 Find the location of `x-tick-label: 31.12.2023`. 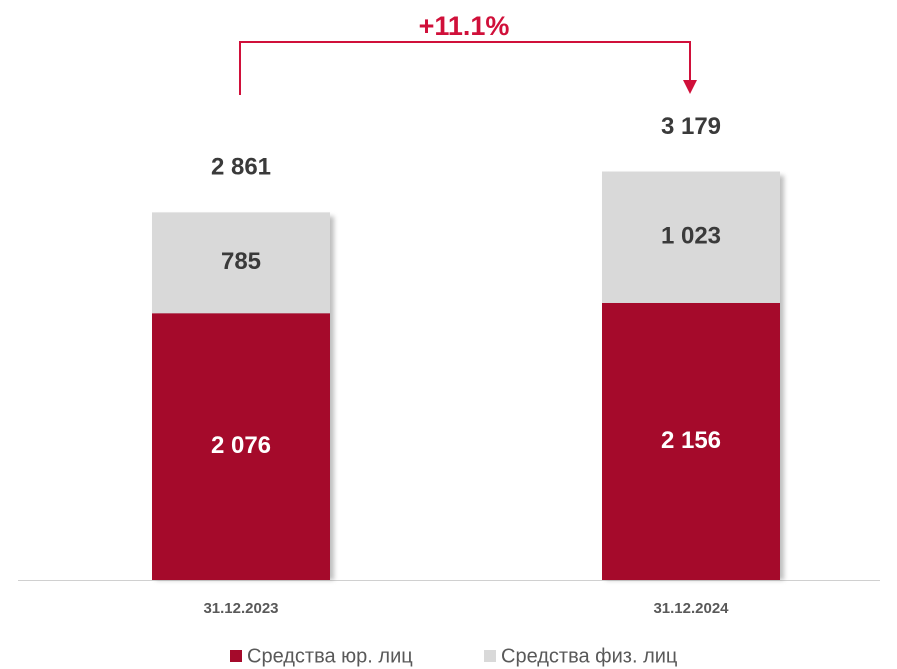

x-tick-label: 31.12.2023 is located at coordinates (240, 608).